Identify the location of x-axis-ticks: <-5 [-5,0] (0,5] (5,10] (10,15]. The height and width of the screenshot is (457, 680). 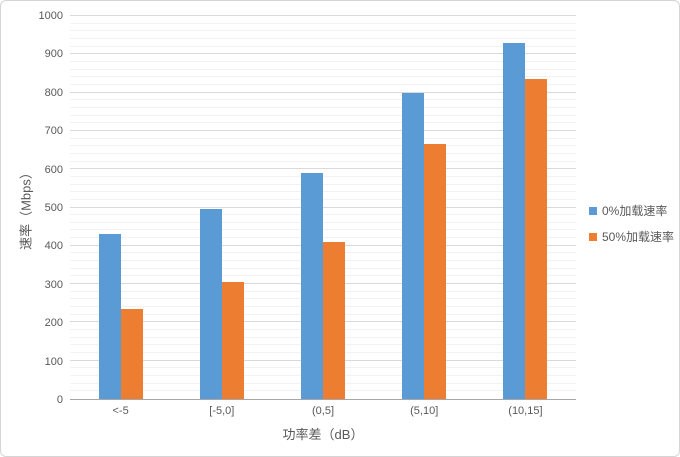
(323, 411).